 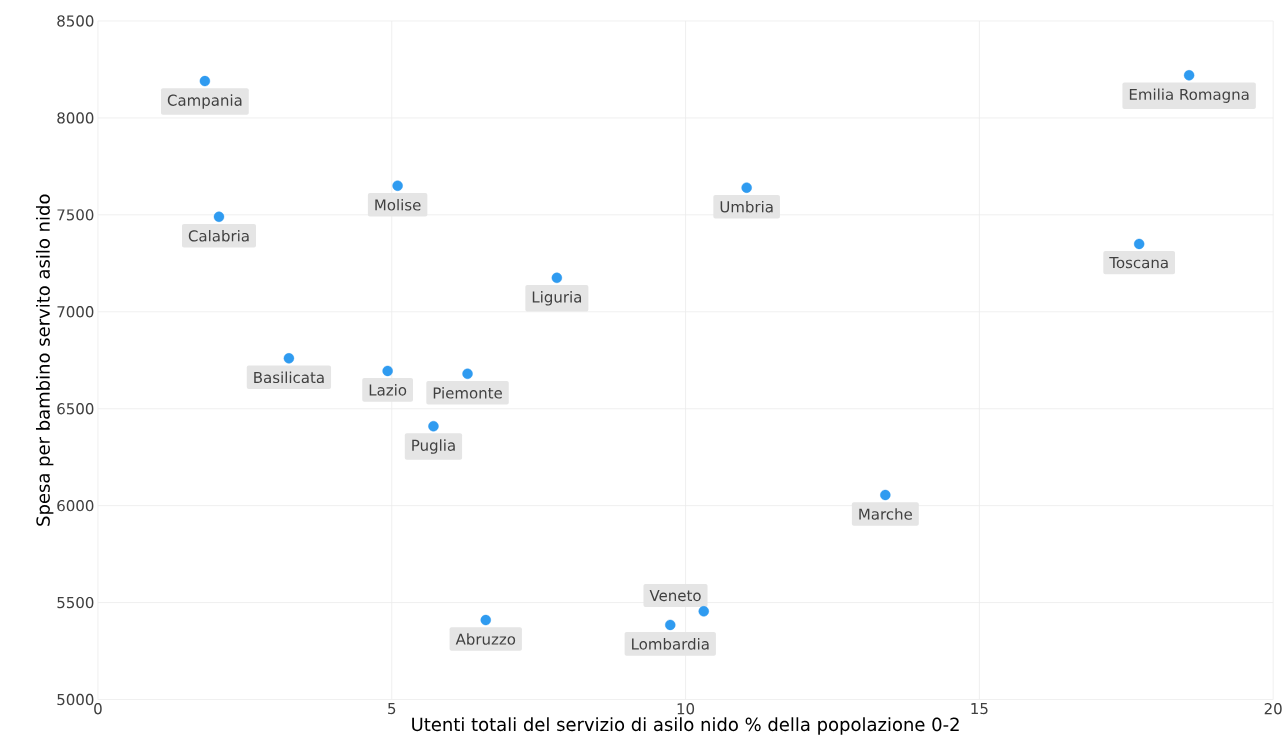 What do you see at coordinates (398, 204) in the screenshot?
I see `annotation: Molise` at bounding box center [398, 204].